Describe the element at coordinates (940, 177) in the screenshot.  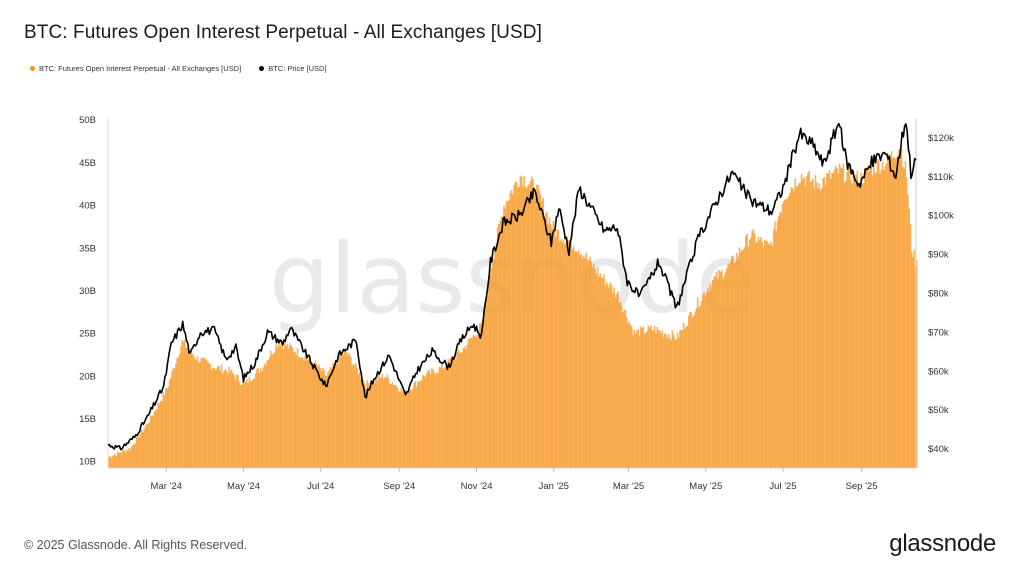
I see `y-right-tick-label: $110k` at that location.